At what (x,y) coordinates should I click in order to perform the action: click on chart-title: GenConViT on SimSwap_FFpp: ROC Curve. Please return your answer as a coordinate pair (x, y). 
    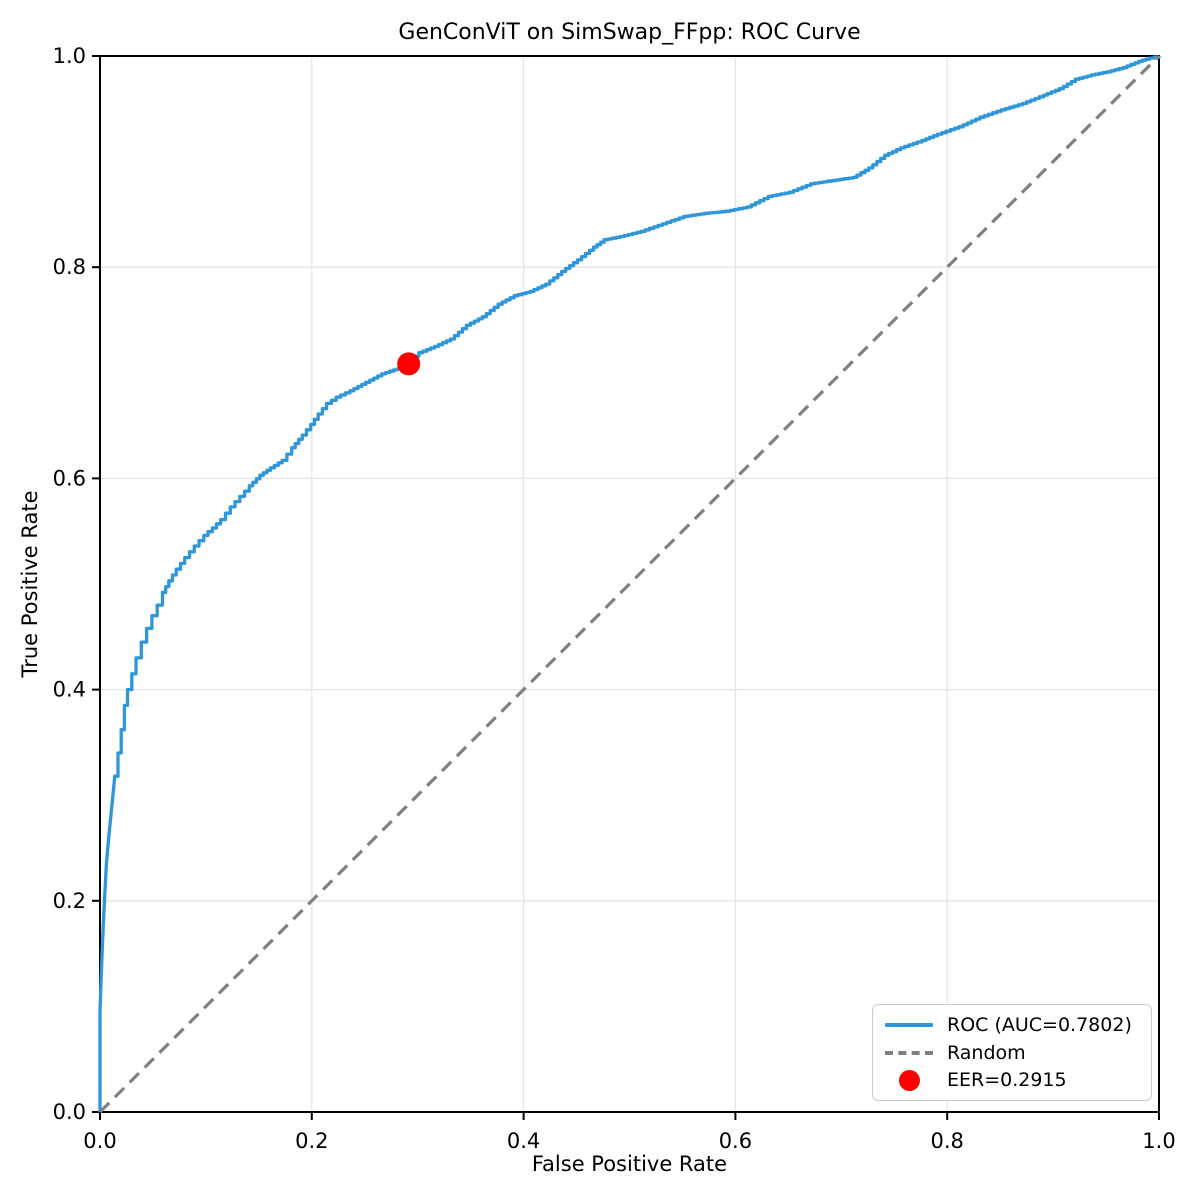
    Looking at the image, I should click on (629, 32).